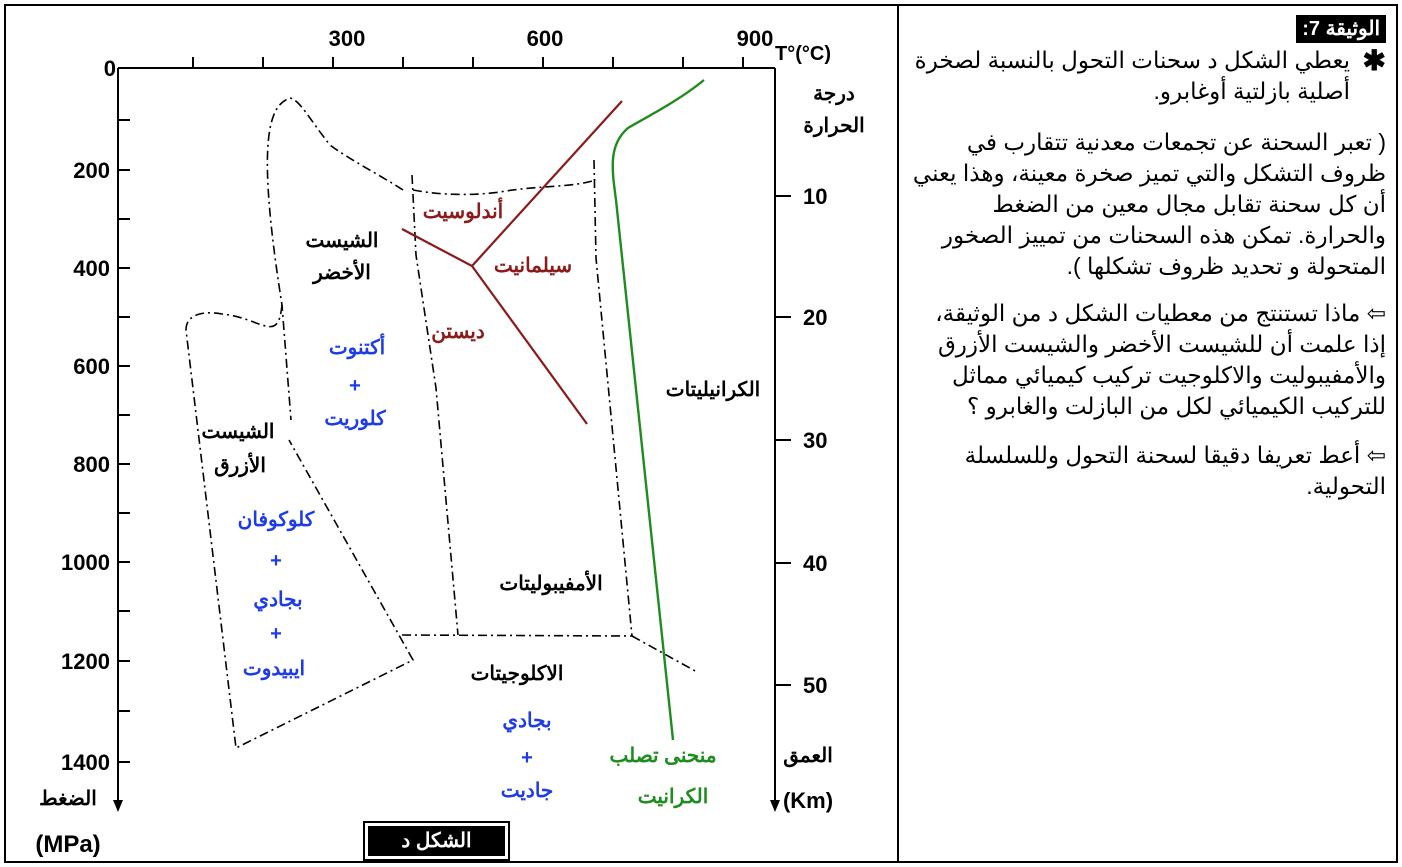 Image resolution: width=1402 pixels, height=867 pixels. I want to click on eclogite-jadeite2-label: جاديت, so click(527, 791).